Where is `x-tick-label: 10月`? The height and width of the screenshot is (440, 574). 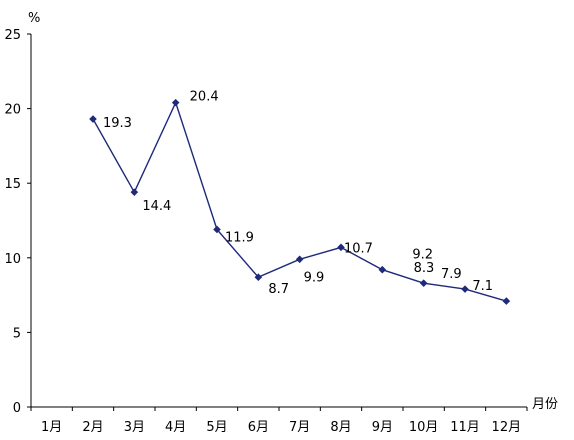 x-tick-label: 10月 is located at coordinates (424, 427).